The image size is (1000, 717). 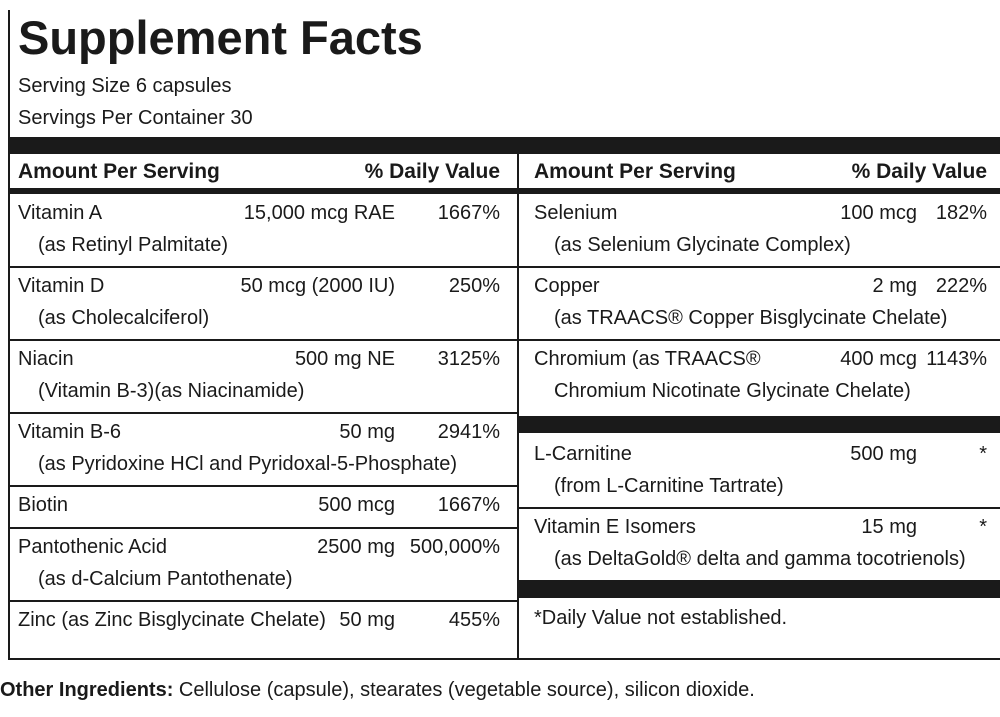 I want to click on nutrient-name: Niacin, so click(x=46, y=359).